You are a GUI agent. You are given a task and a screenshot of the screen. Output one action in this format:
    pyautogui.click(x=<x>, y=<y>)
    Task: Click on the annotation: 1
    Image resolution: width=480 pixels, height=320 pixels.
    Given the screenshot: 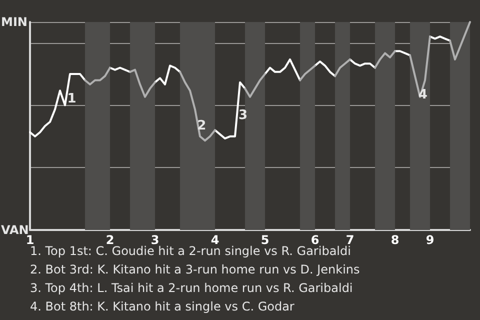 What is the action you would take?
    pyautogui.click(x=71, y=98)
    